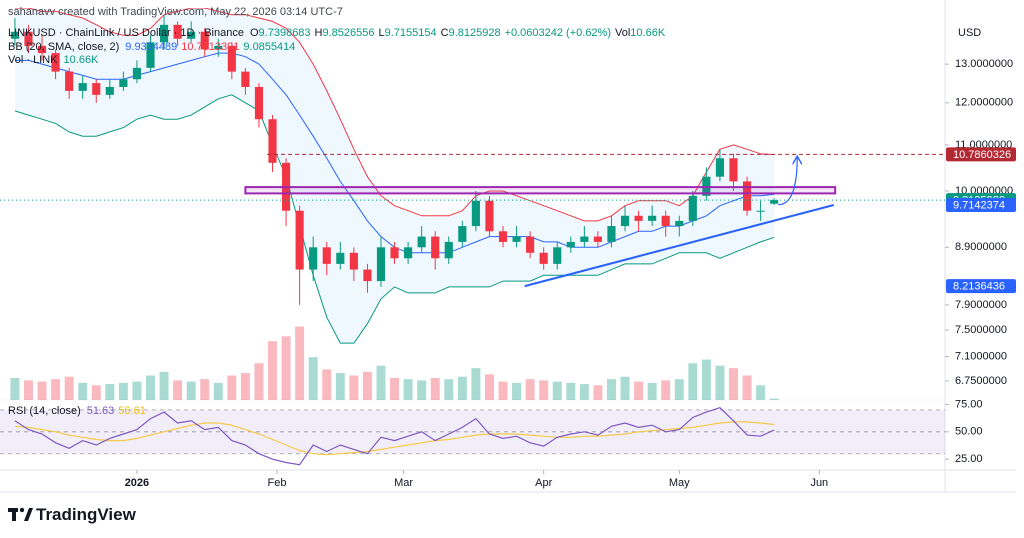  What do you see at coordinates (981, 330) in the screenshot?
I see `y-tick-label: 7.5000000` at bounding box center [981, 330].